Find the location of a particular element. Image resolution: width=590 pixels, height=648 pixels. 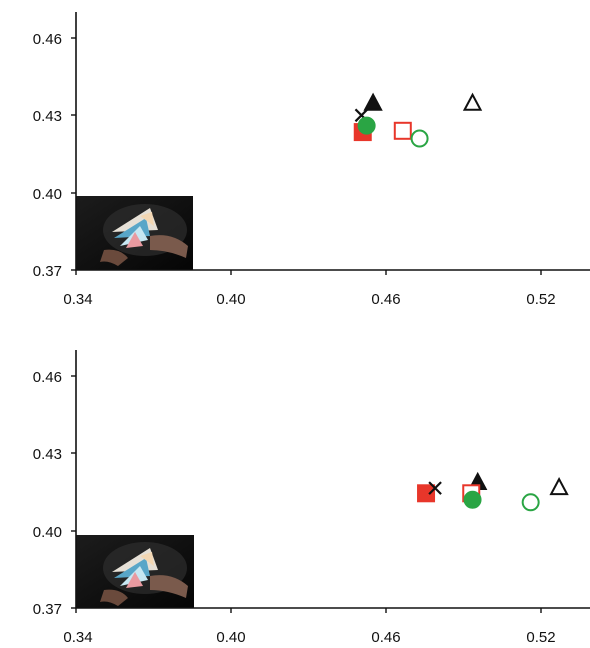

filled-square-marker is located at coordinates (426, 493).